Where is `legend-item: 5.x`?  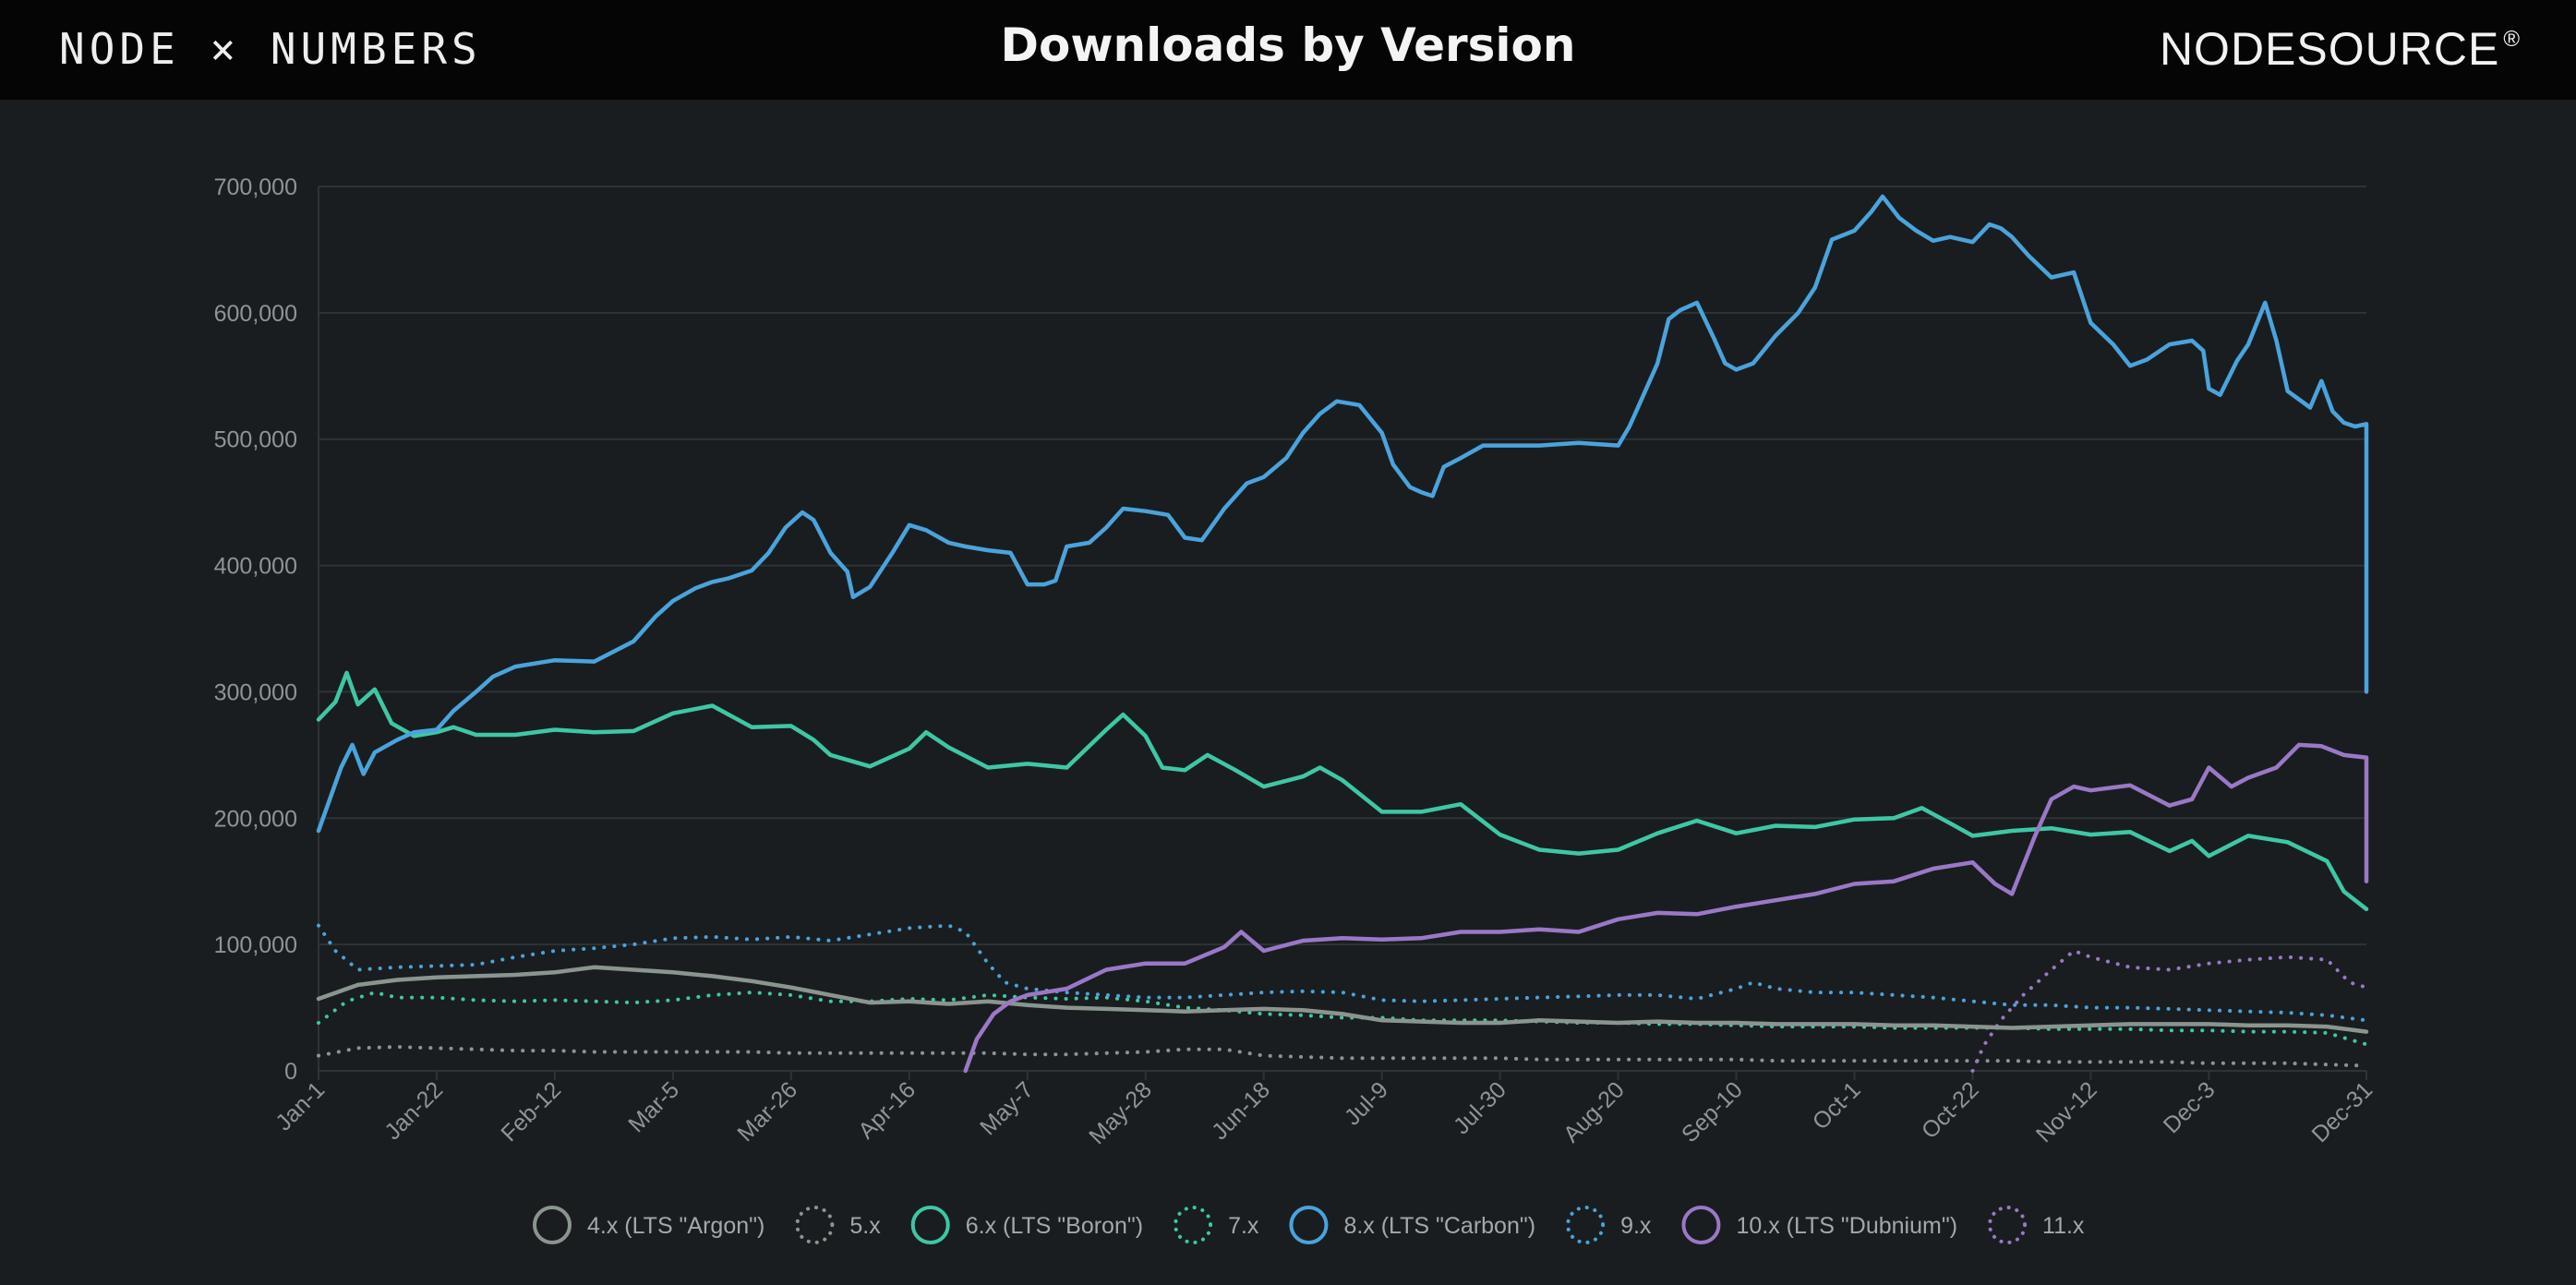
legend-item: 5.x is located at coordinates (838, 1225).